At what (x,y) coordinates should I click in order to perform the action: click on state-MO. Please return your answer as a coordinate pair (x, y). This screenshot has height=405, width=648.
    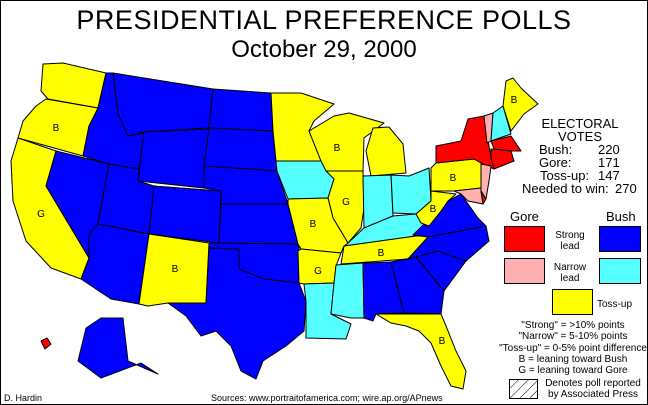
    Looking at the image, I should click on (318, 225).